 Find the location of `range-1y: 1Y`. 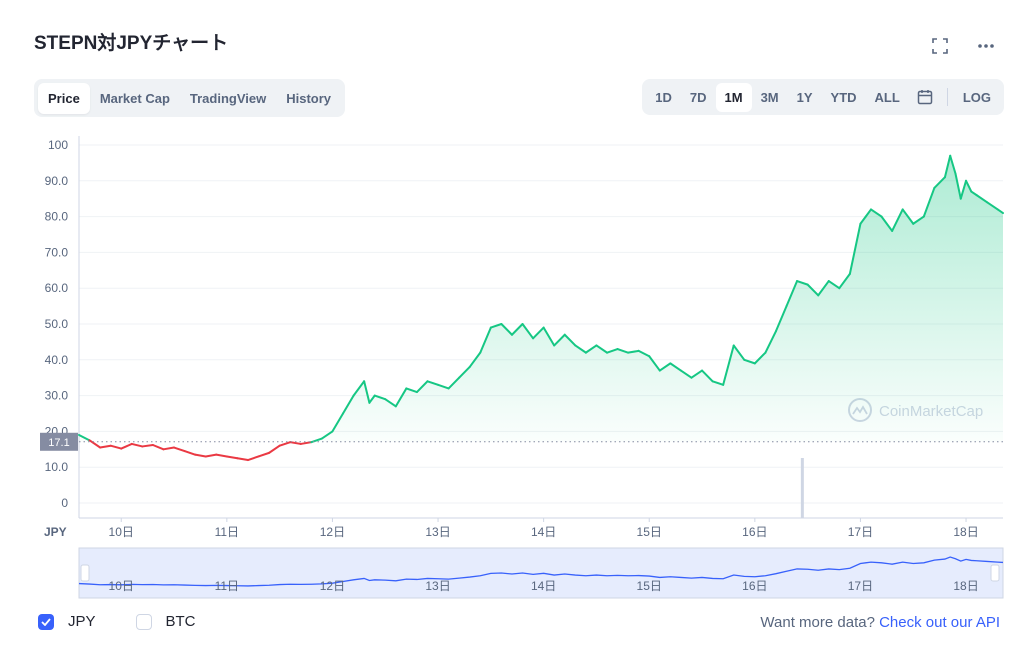

range-1y: 1Y is located at coordinates (804, 97).